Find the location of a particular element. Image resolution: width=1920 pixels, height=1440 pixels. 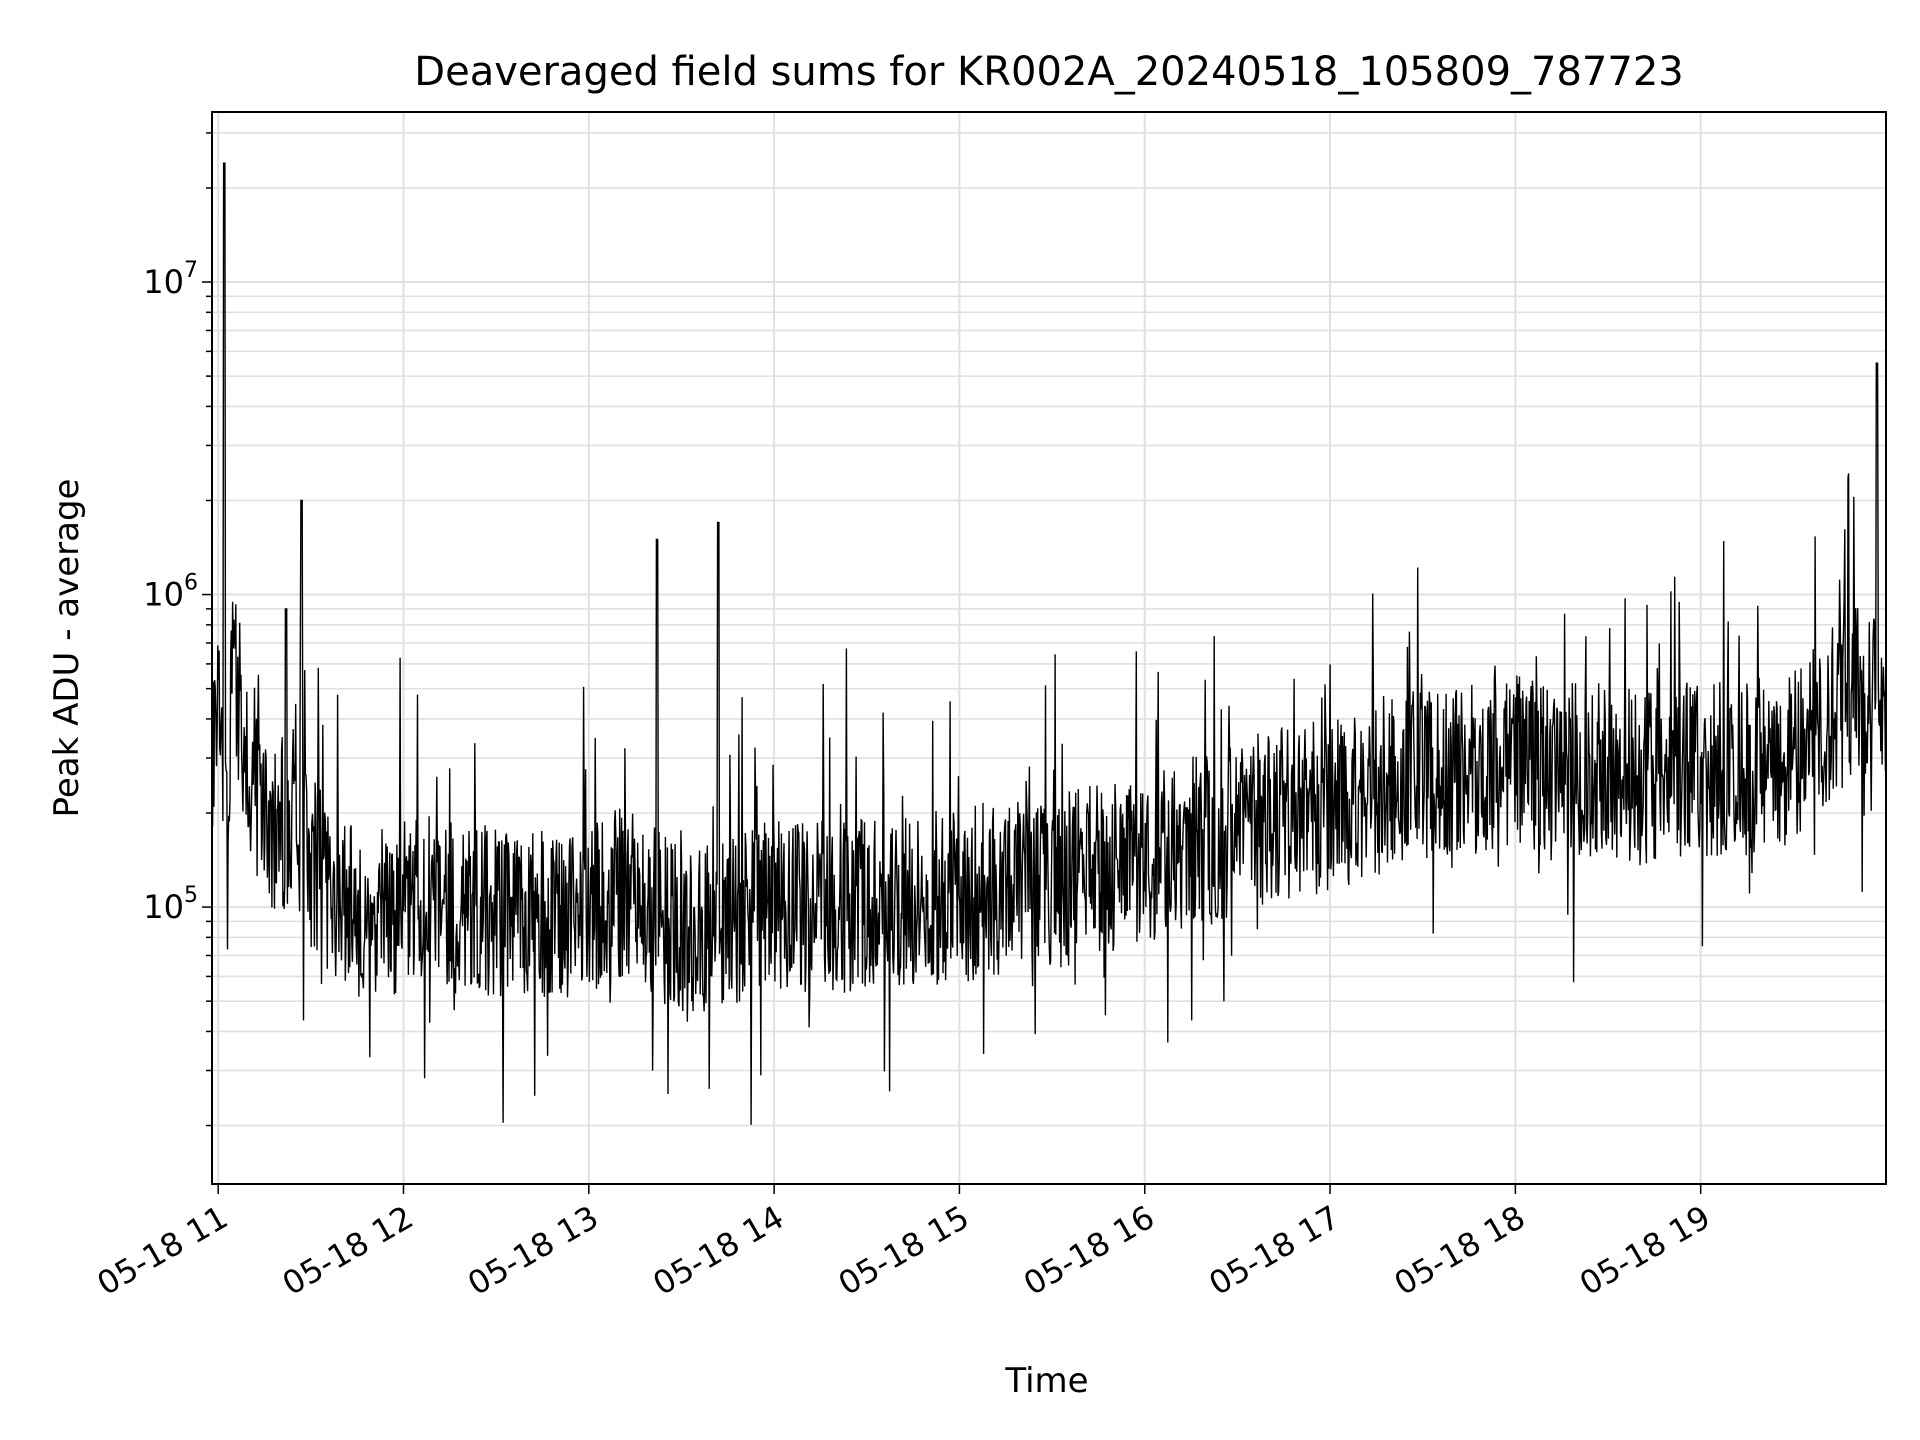

y-tick-label: 10⁵ is located at coordinates (170, 904).